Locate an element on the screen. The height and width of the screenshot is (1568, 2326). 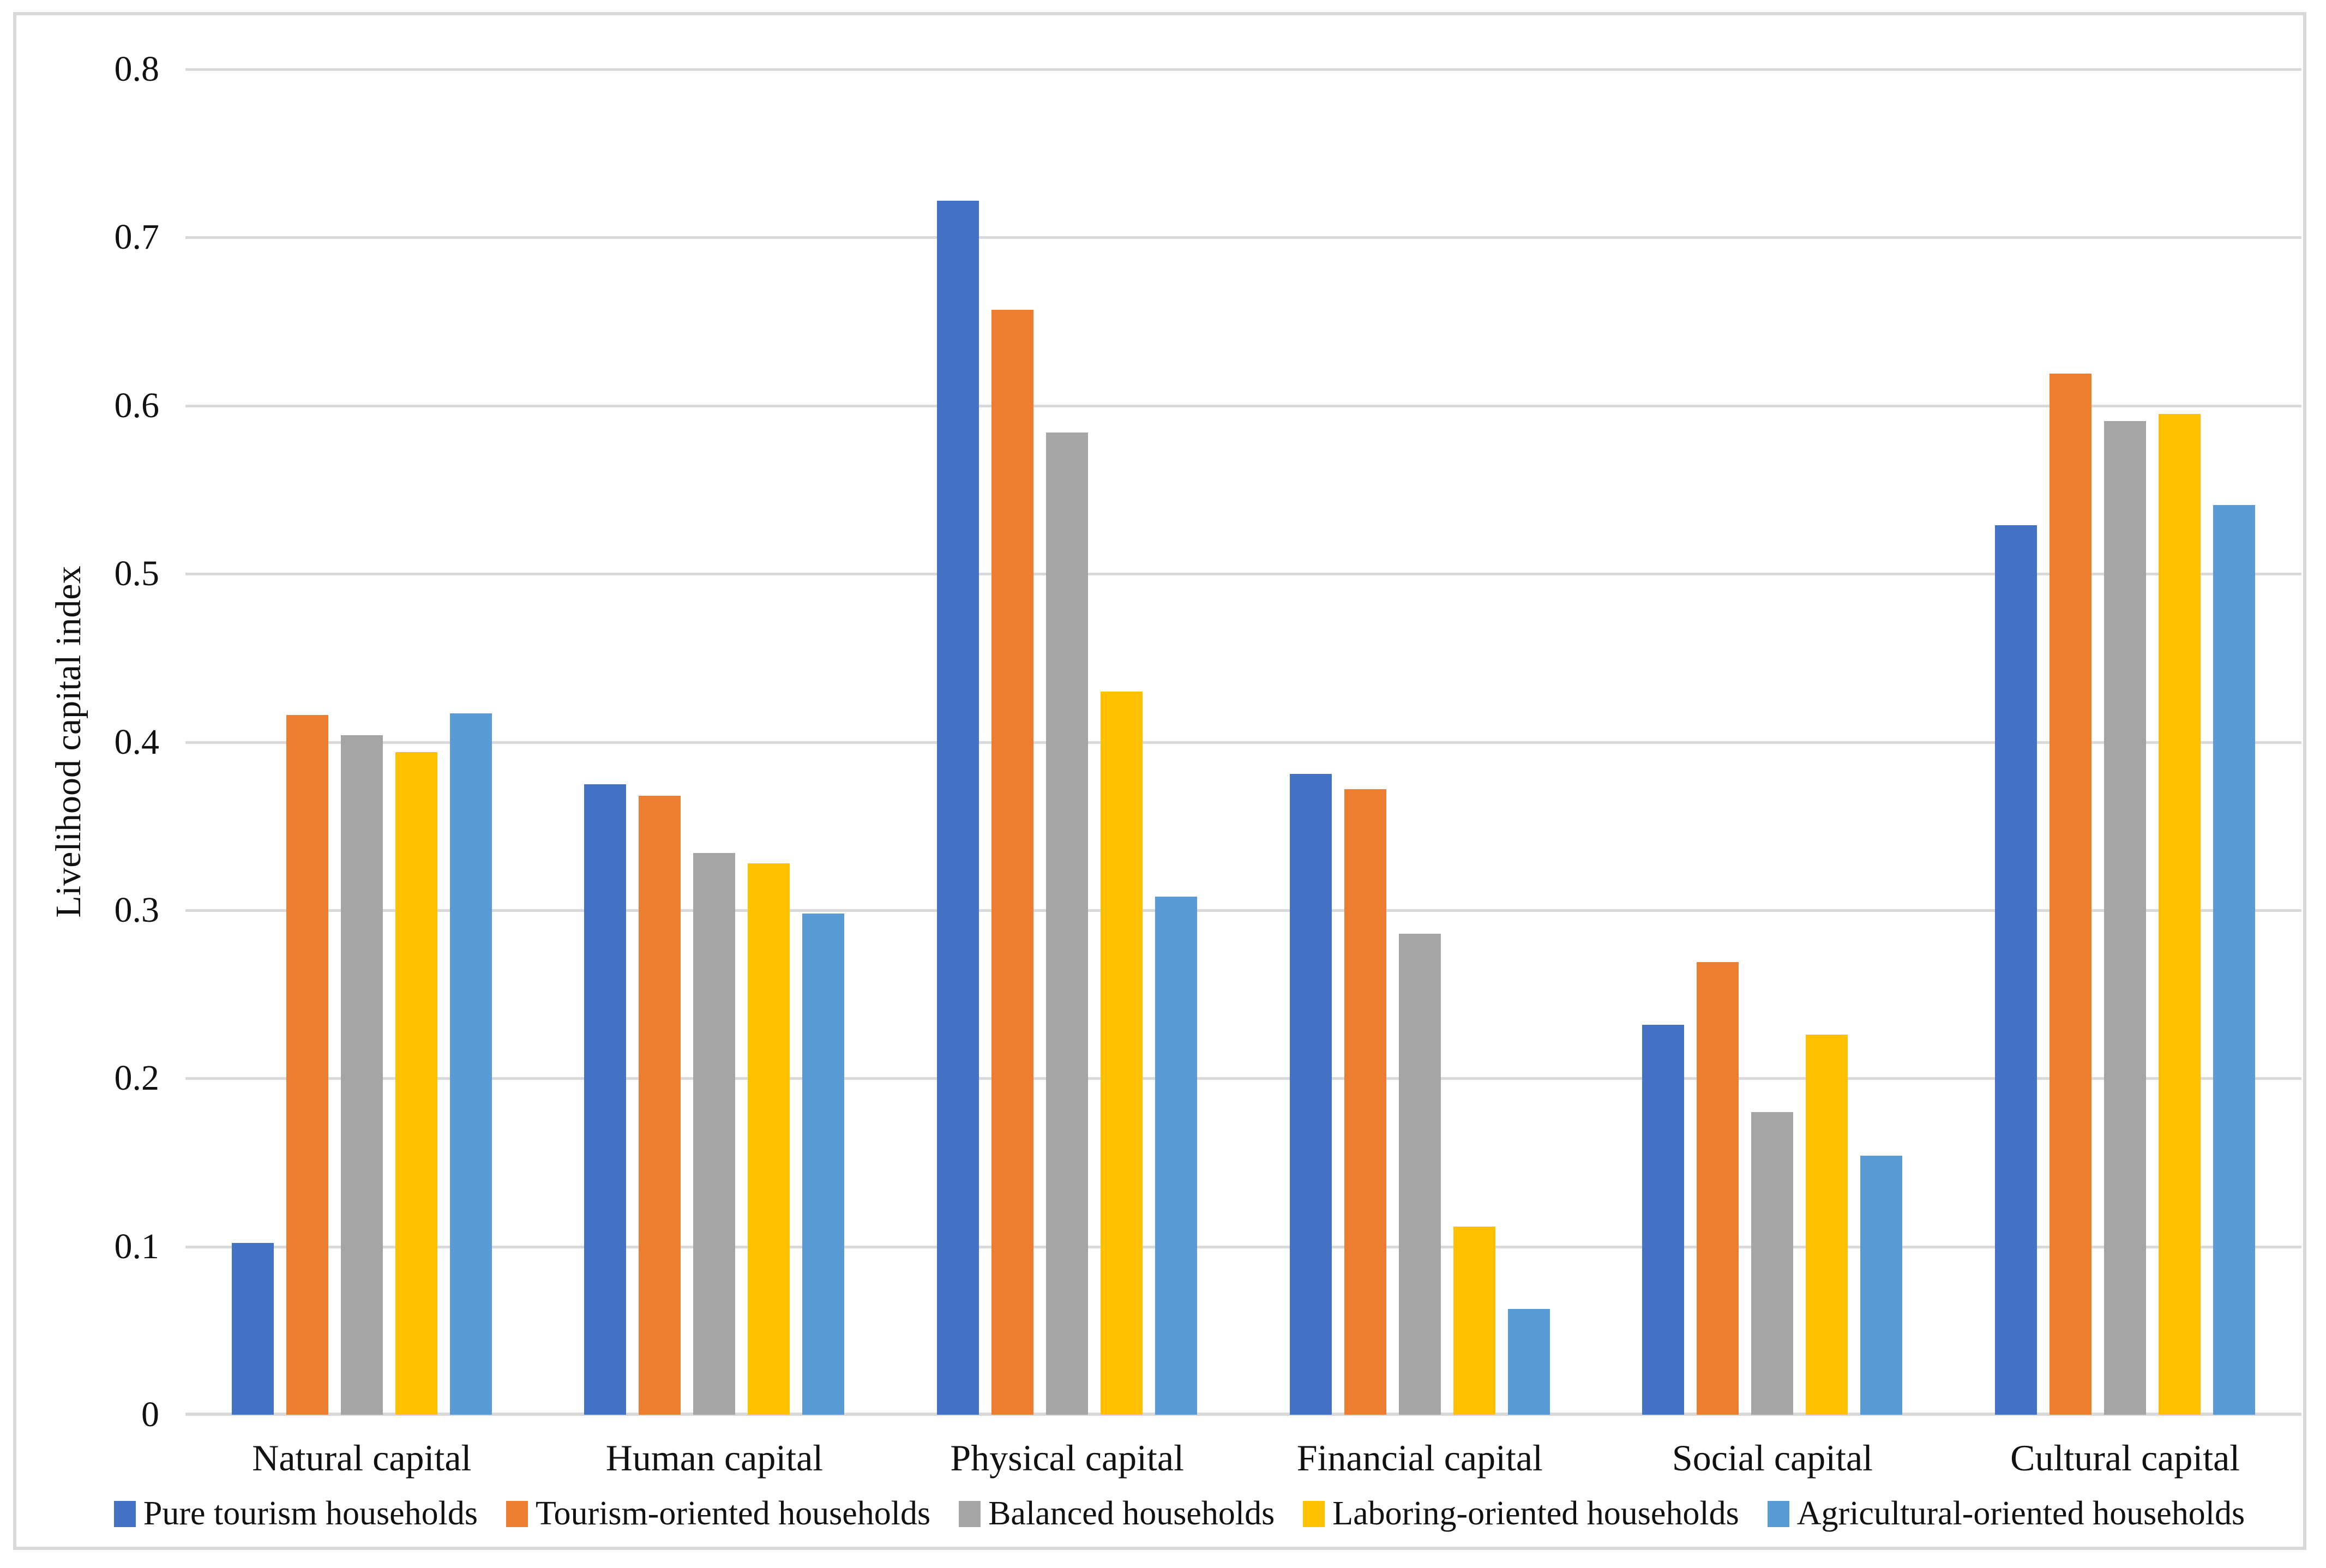
y-tick-label: 0.4 is located at coordinates (137, 742).